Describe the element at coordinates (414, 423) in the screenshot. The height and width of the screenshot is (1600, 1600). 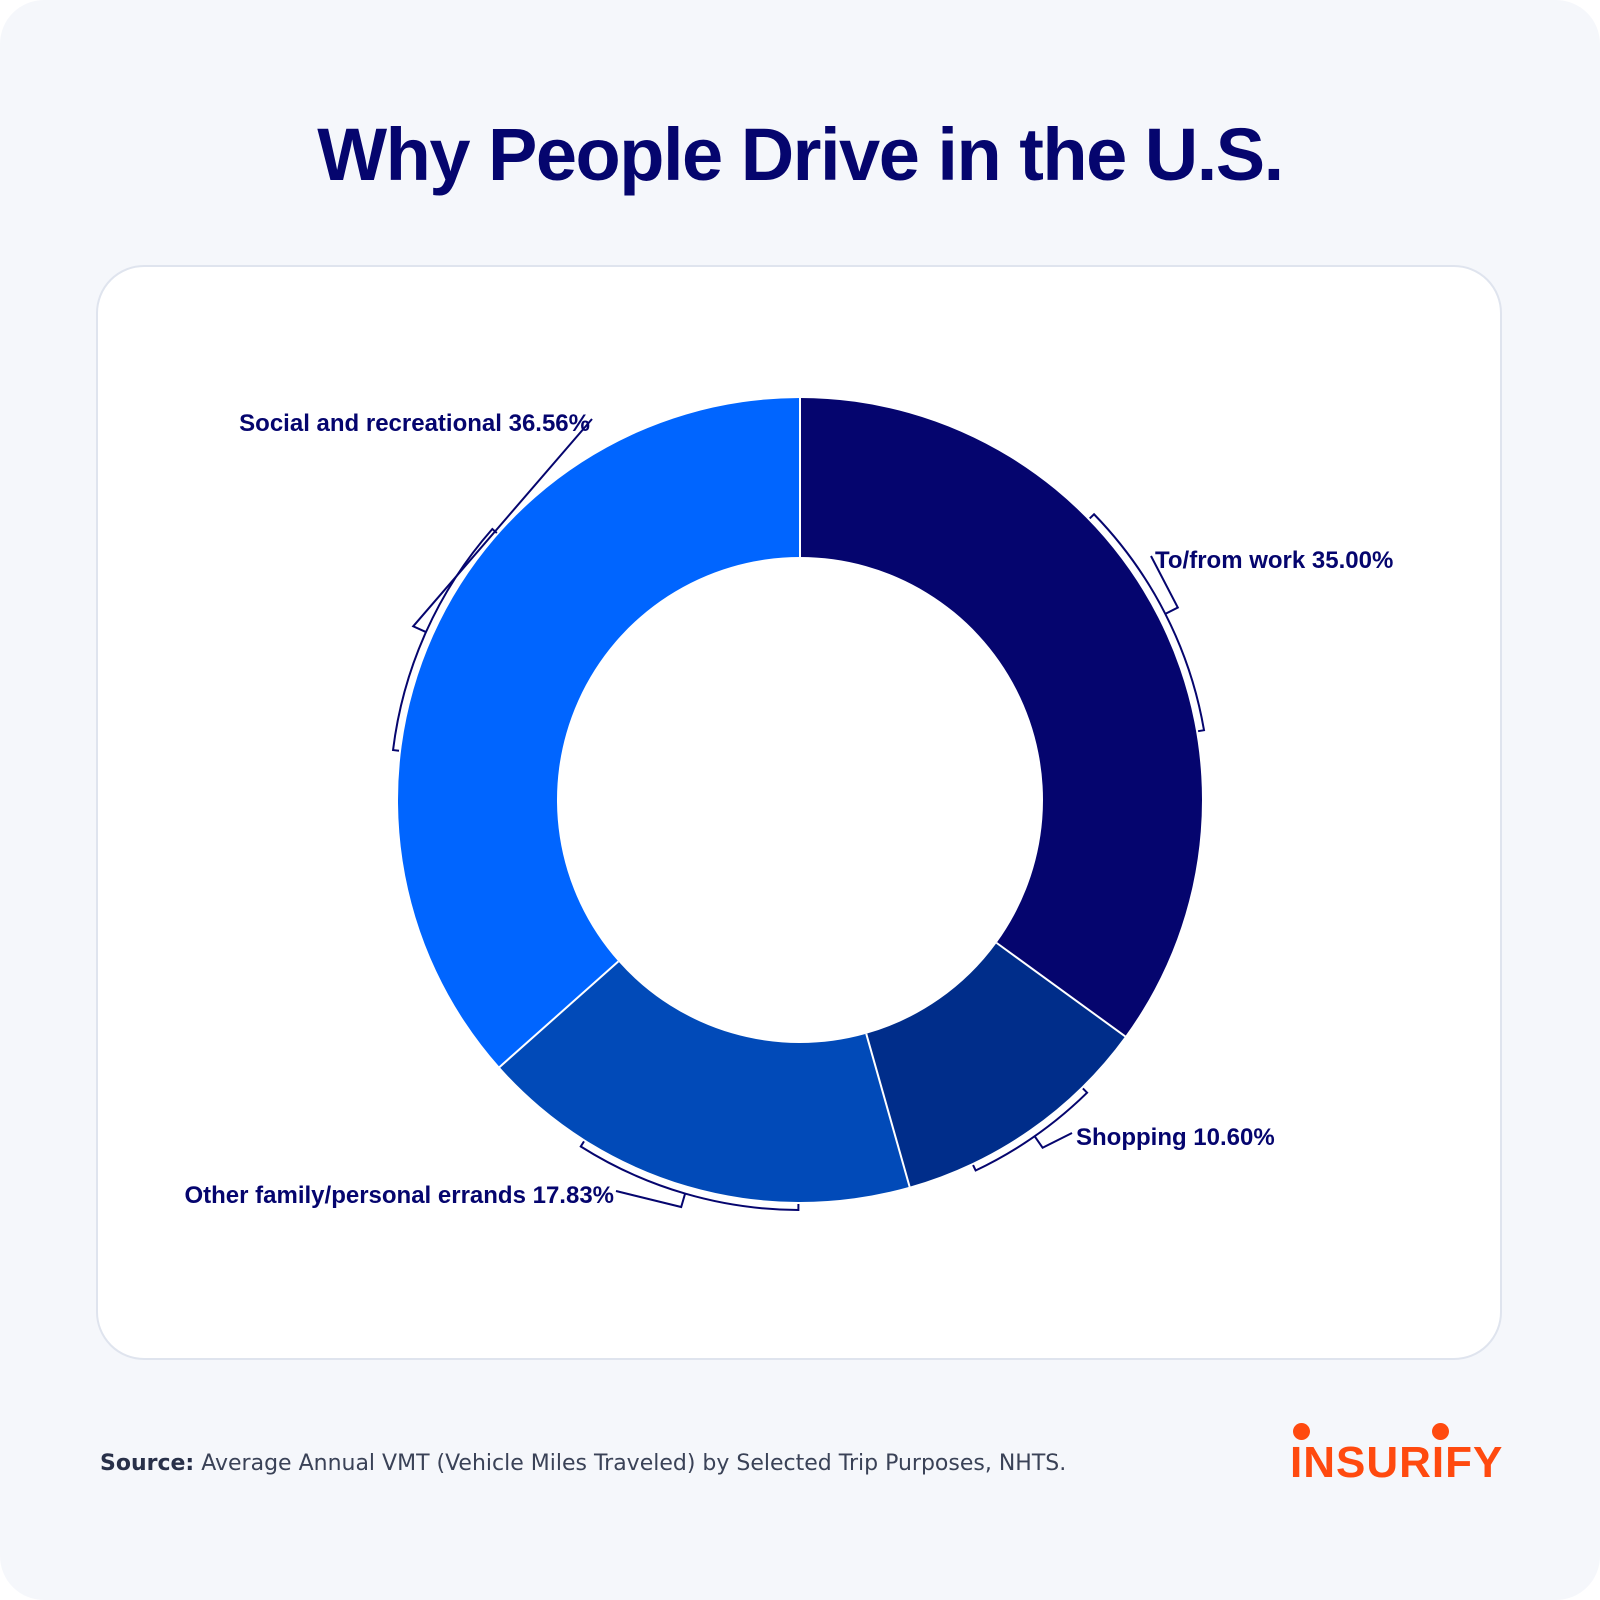
I see `data-label: Social and recreational 36.56%` at that location.